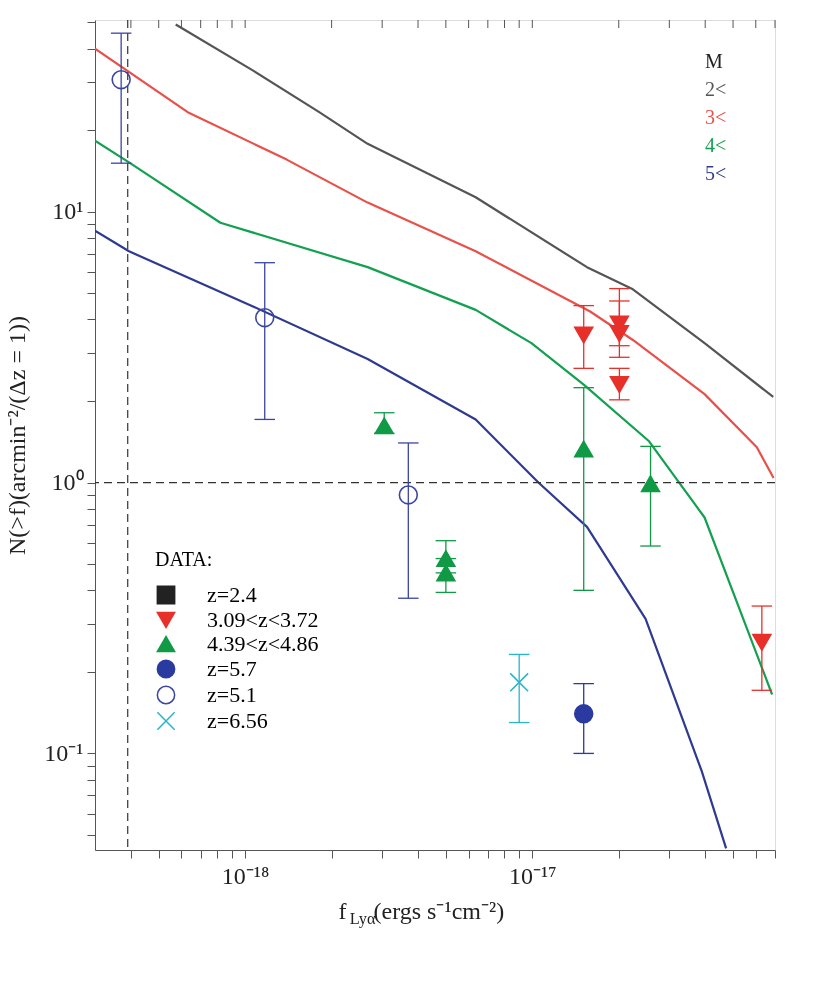 This screenshot has width=834, height=1006. I want to click on x-tick-label: 10⁻¹⁸, so click(245, 875).